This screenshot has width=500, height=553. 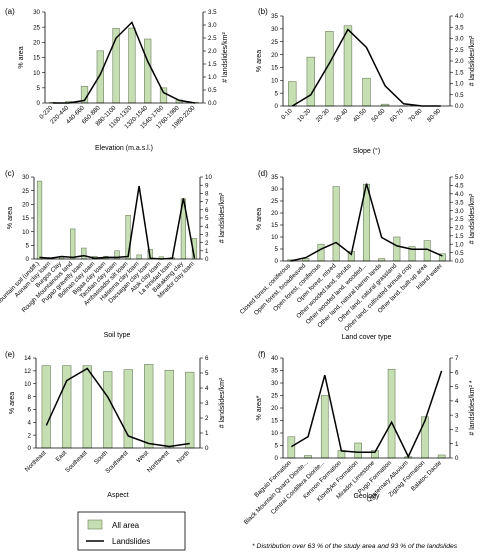 What do you see at coordinates (158, 461) in the screenshot?
I see `category-label: Northwest` at bounding box center [158, 461].